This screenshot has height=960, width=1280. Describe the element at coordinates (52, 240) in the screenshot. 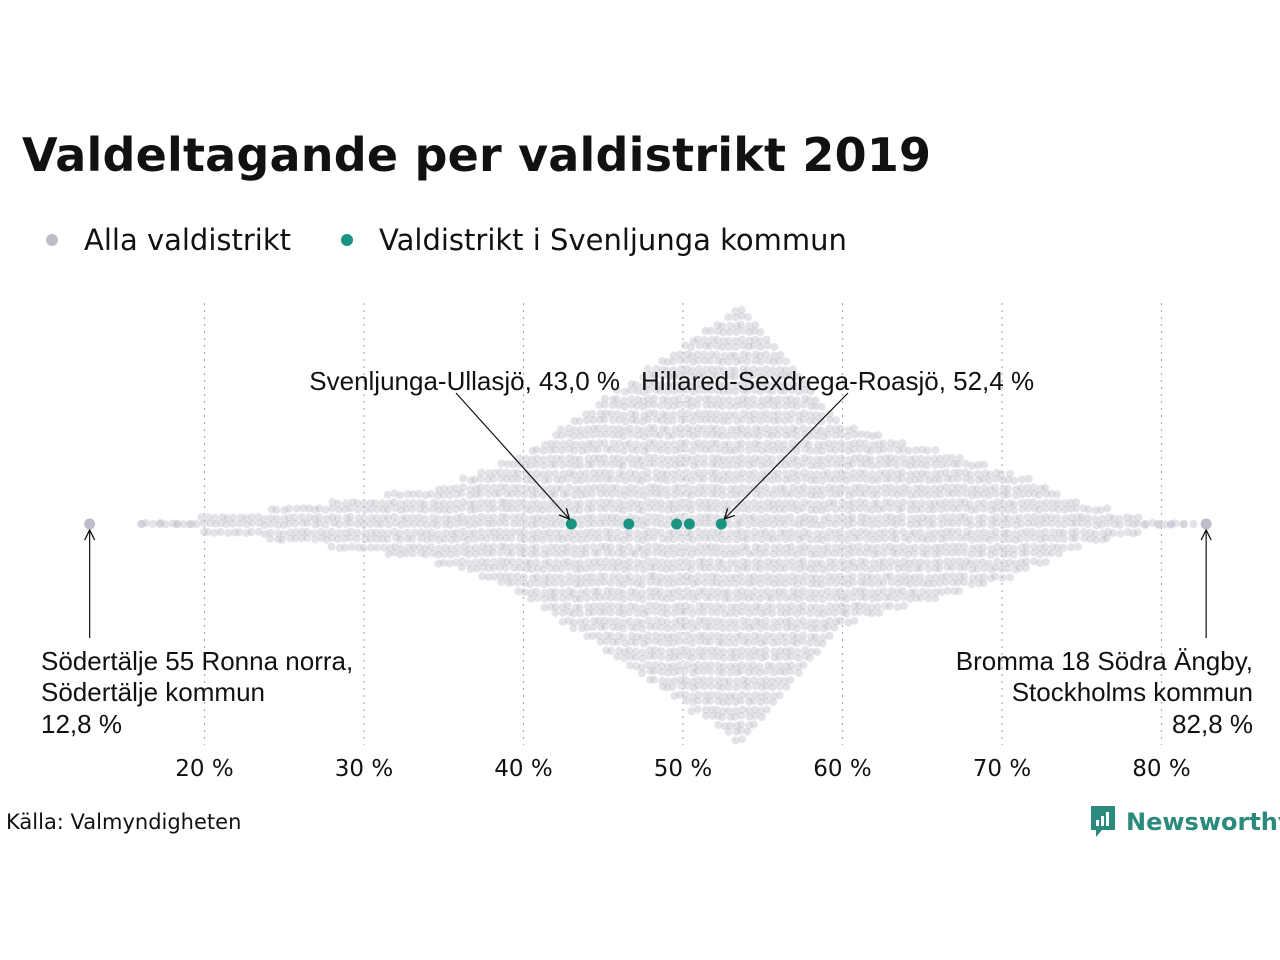

I see `legend-dot-all` at that location.